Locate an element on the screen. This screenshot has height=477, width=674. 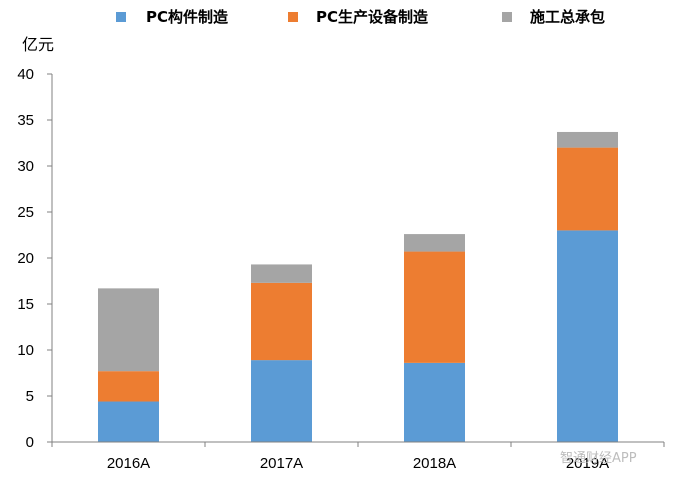
x-tick-label: 2017A is located at coordinates (281, 463).